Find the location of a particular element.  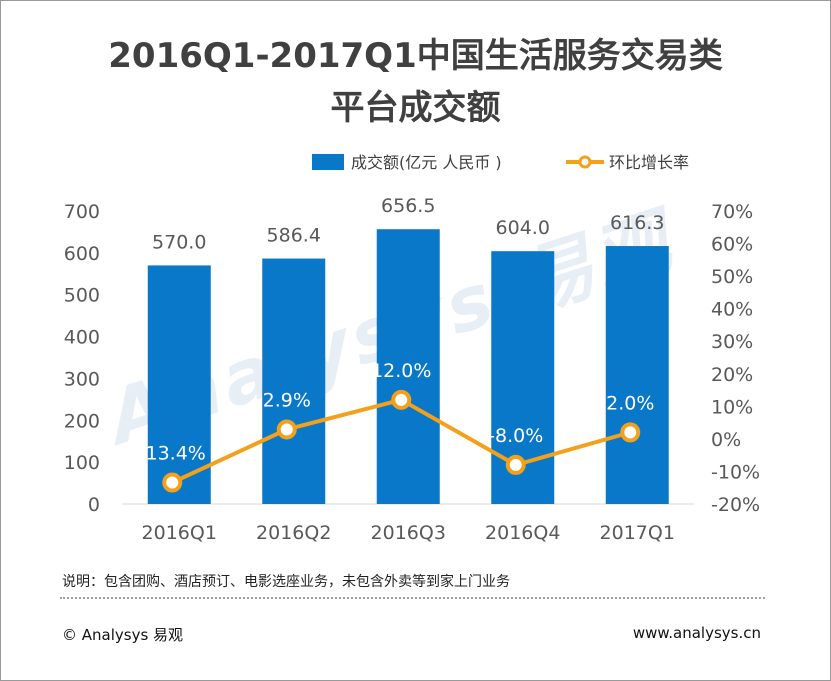

legend-line-label: 环比增长率 is located at coordinates (649, 162).